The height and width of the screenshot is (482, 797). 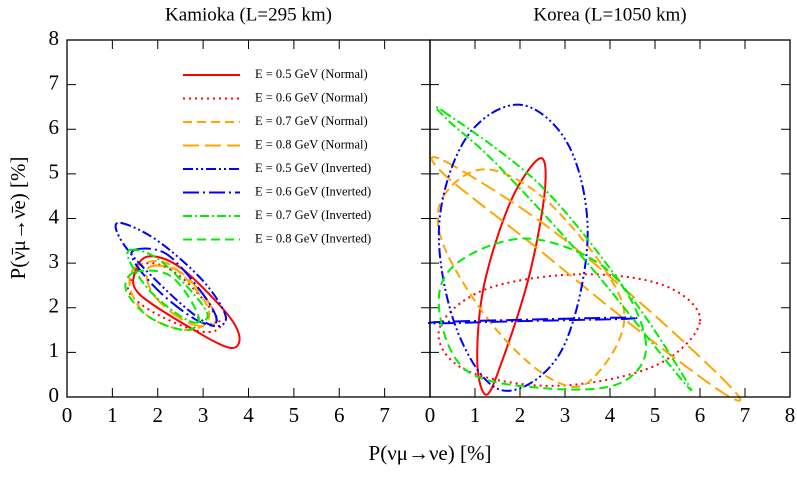 I want to click on y-tick-label: 7, so click(x=54, y=82).